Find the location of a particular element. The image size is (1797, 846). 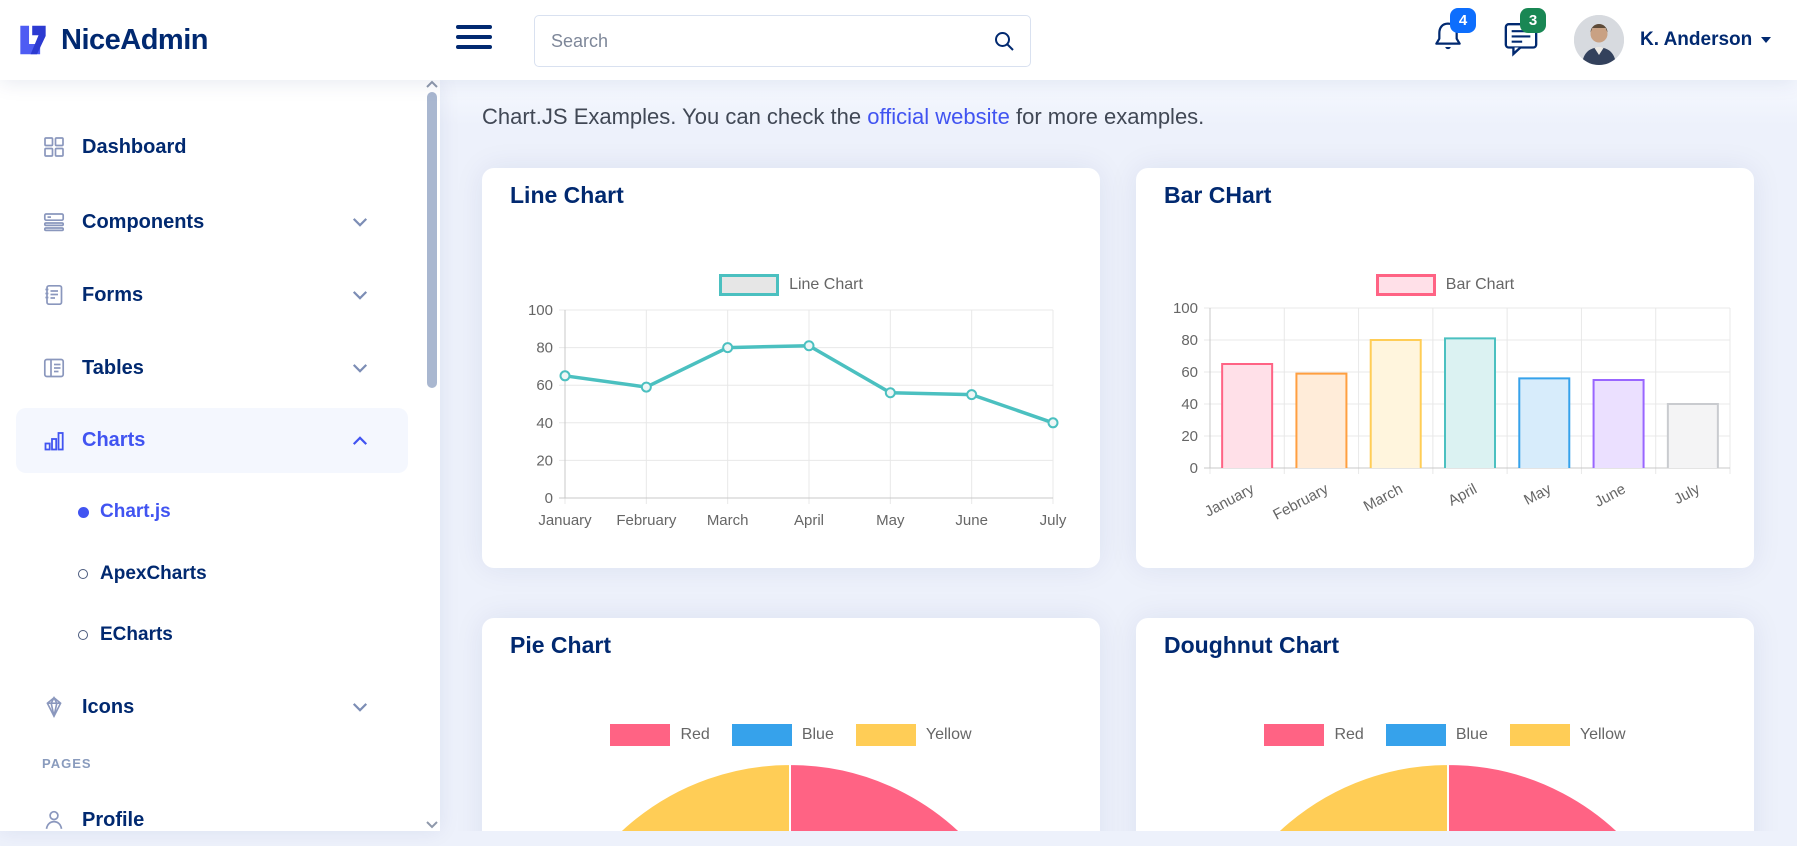

svg-text: 20 is located at coordinates (544, 460).